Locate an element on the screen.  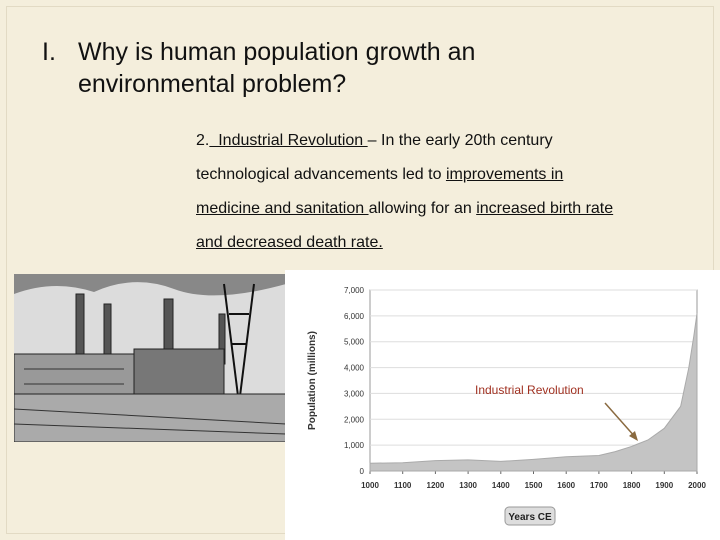
underlined-text: medicine and sanitation is located at coordinates (282, 208).